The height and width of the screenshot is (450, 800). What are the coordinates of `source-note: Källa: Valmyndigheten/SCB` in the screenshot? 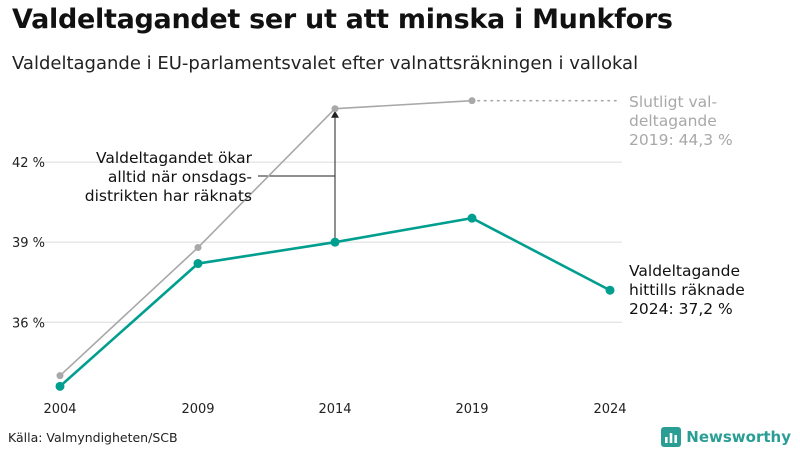 It's located at (93, 437).